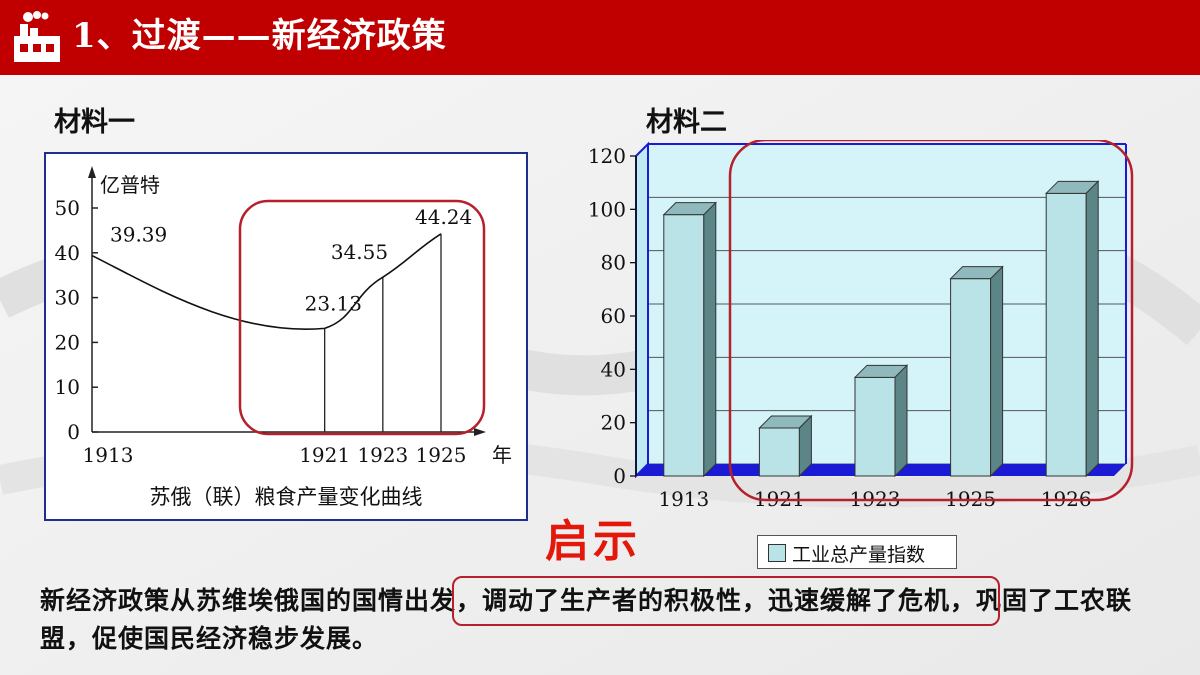 The height and width of the screenshot is (675, 1200). I want to click on conclusion-highlight-box, so click(726, 601).